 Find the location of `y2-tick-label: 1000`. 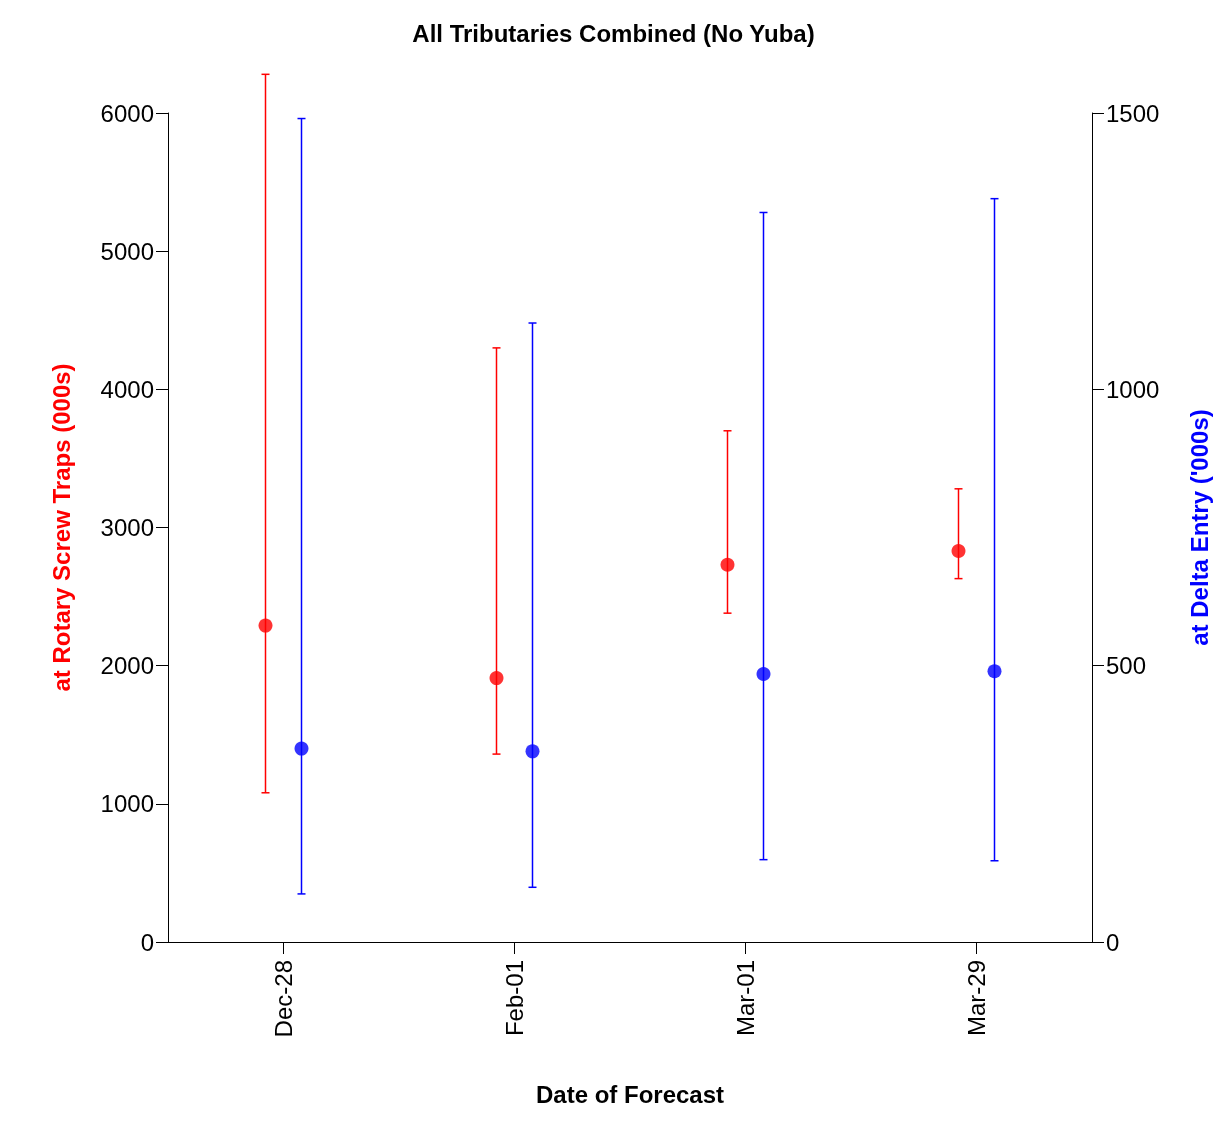

y2-tick-label: 1000 is located at coordinates (1133, 389).